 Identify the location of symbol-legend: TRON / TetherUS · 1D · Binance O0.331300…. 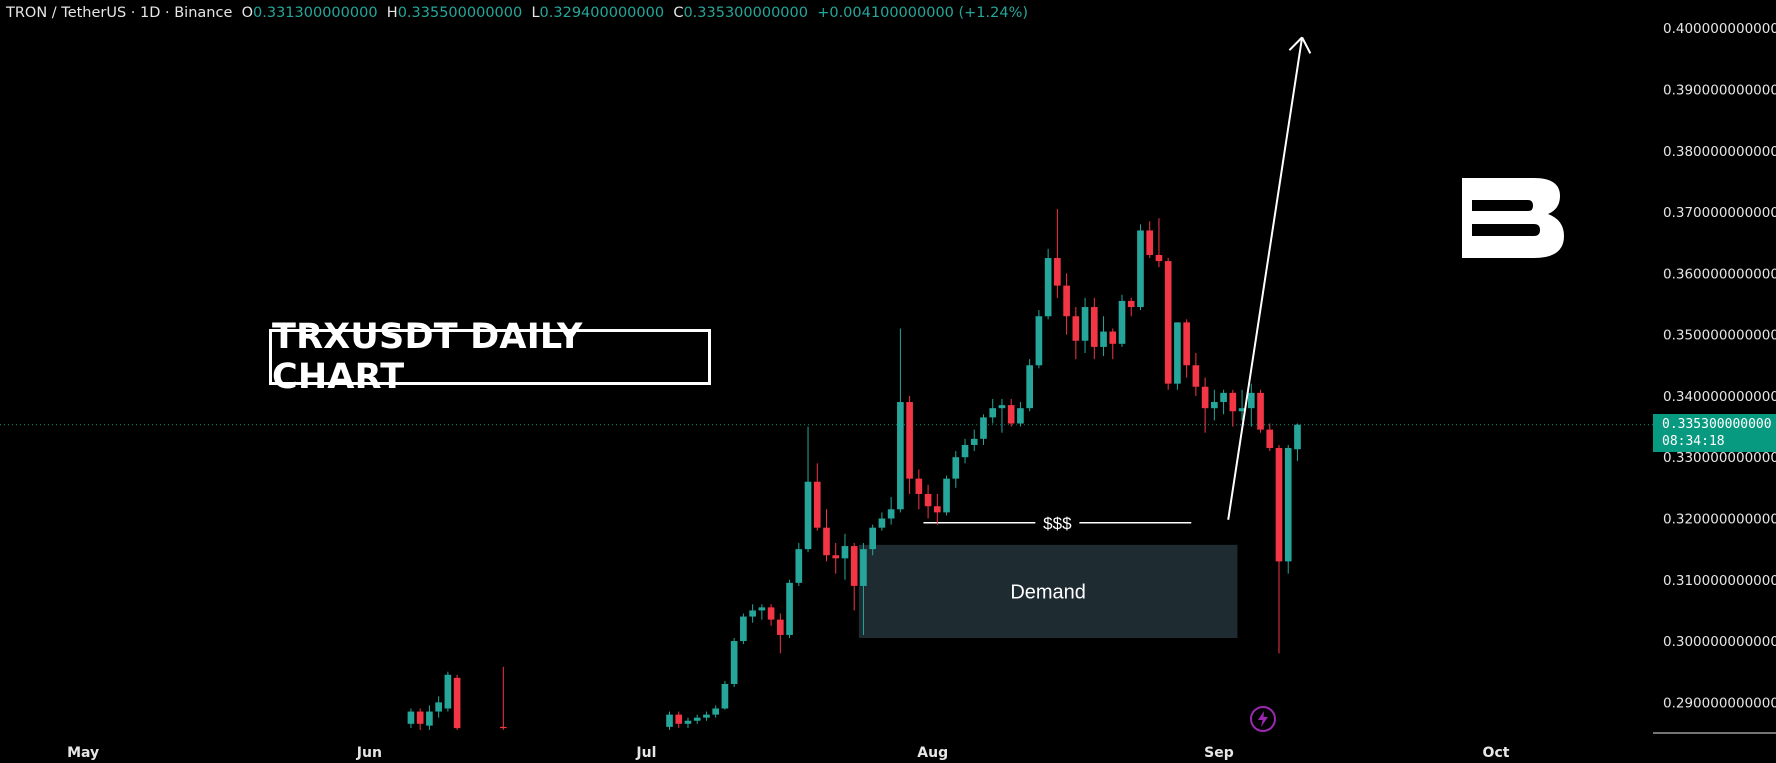
(517, 13).